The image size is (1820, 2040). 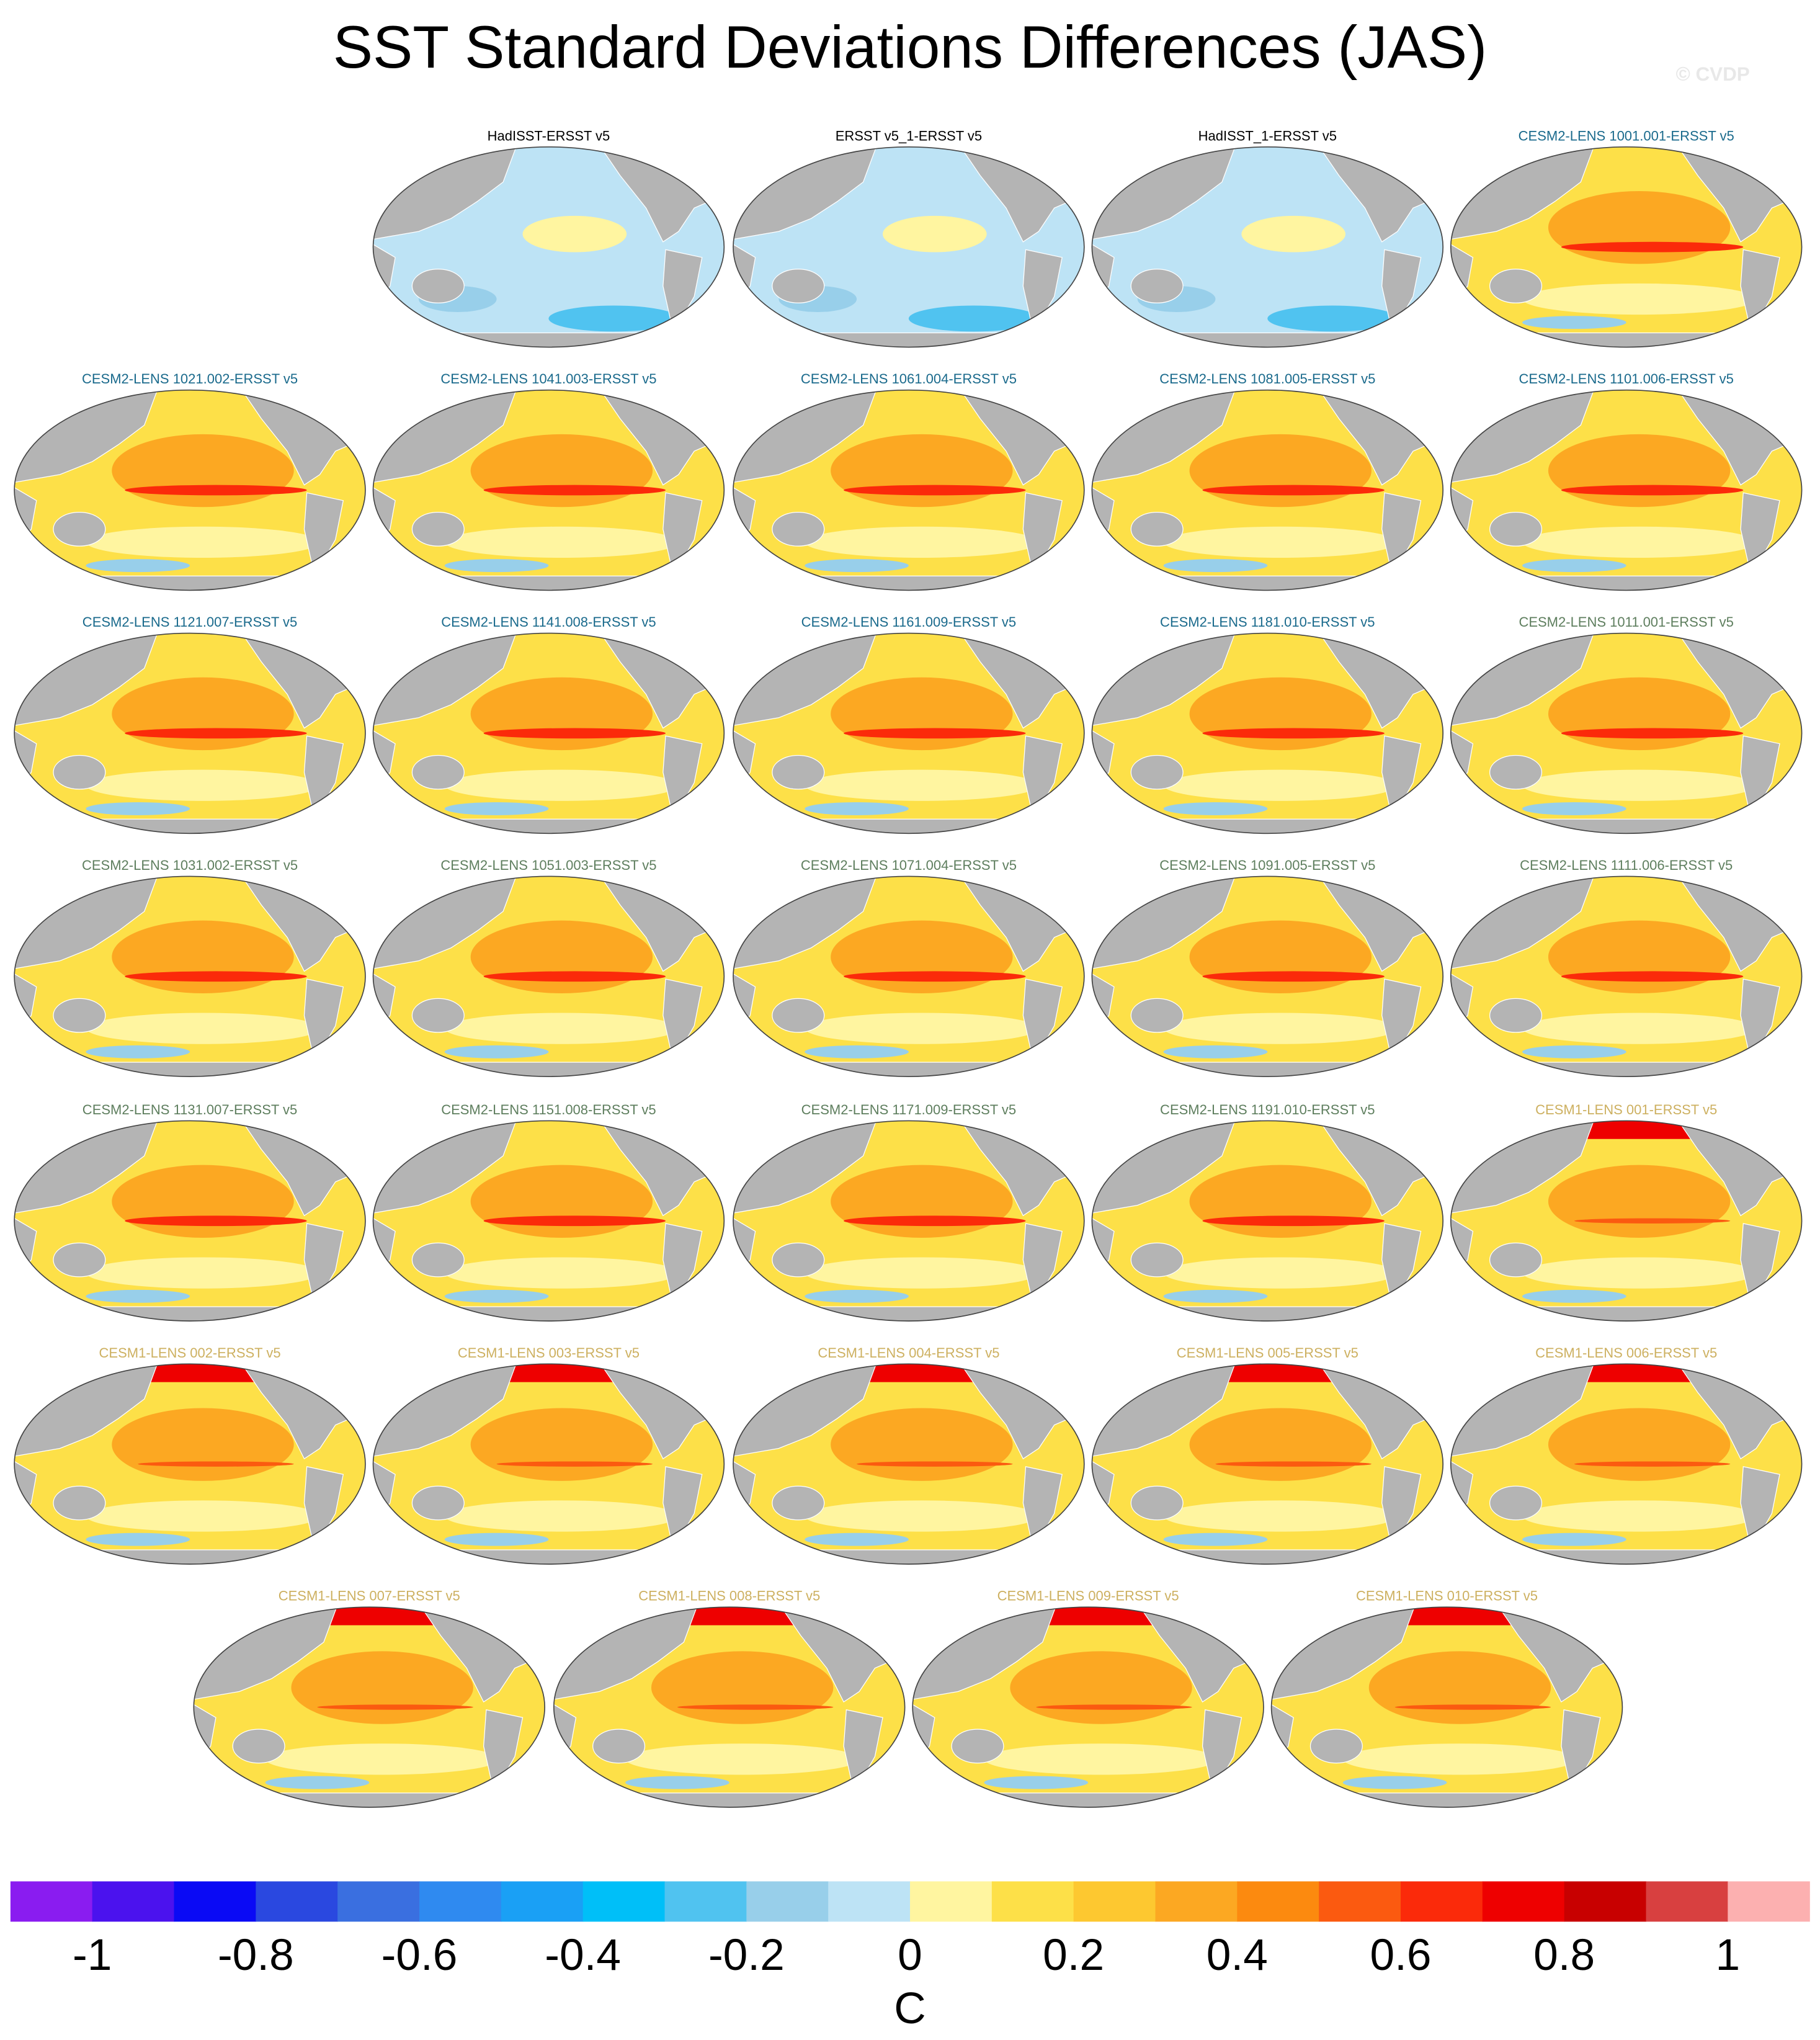 I want to click on map-panel: CESM1-LENS 001-ERSST v5, so click(x=1626, y=1212).